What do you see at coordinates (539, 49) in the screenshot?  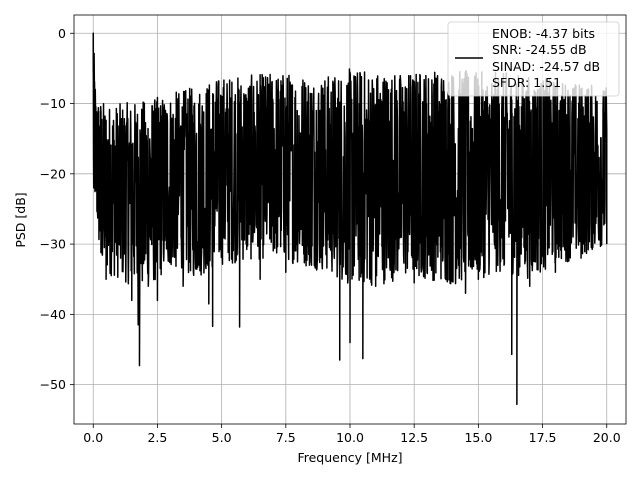 I see `legend-entry-snr: SNR: -24.55 dB` at bounding box center [539, 49].